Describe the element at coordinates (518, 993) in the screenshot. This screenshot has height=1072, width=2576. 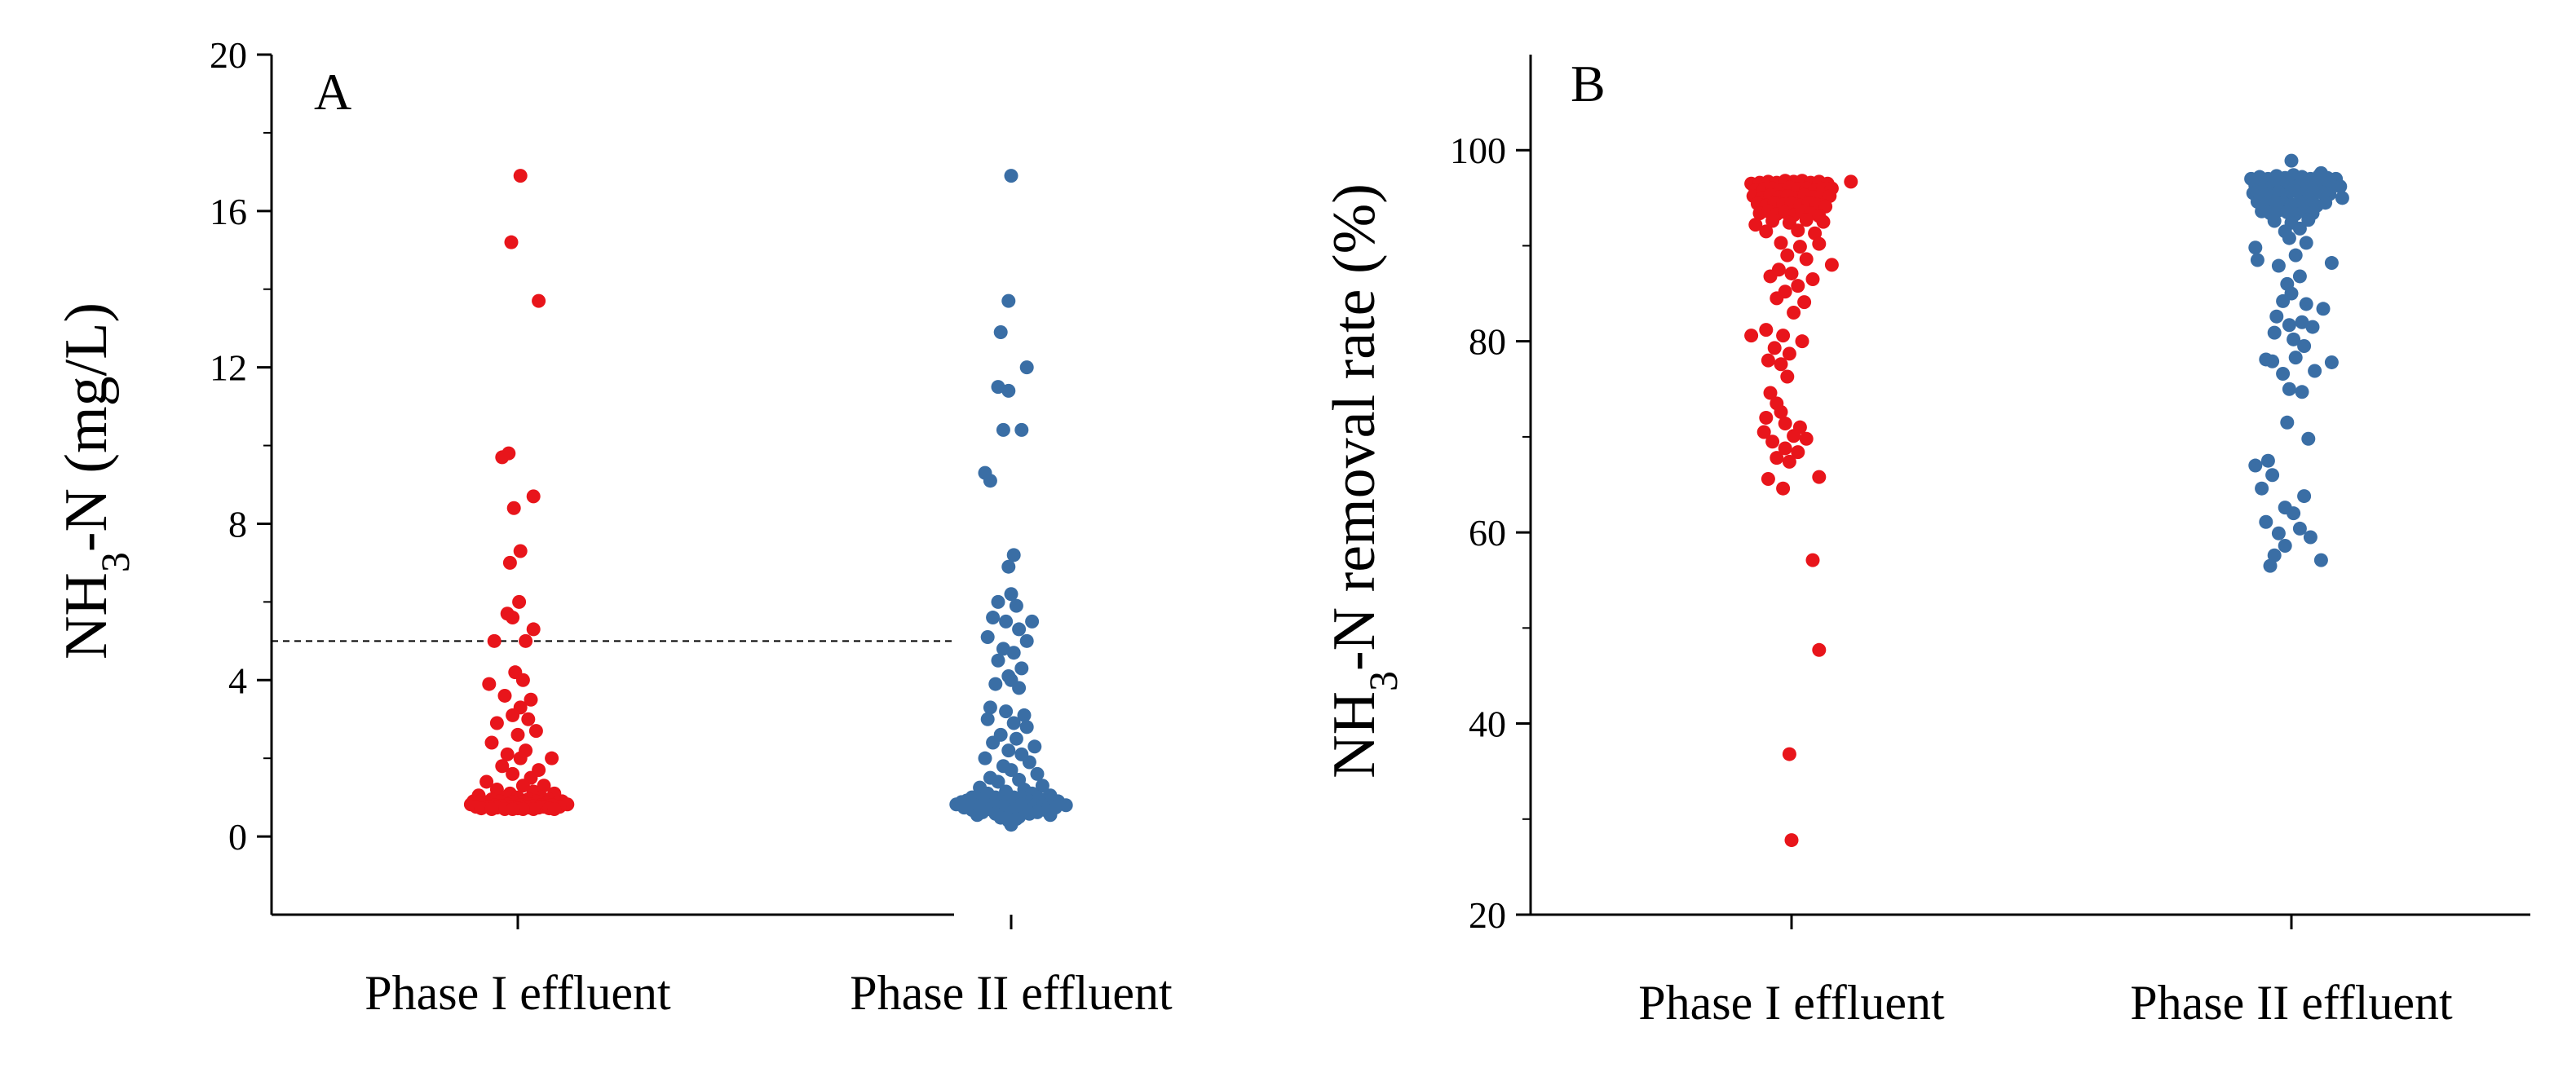
I see `panel-a-category-label: Phase I effluent` at that location.